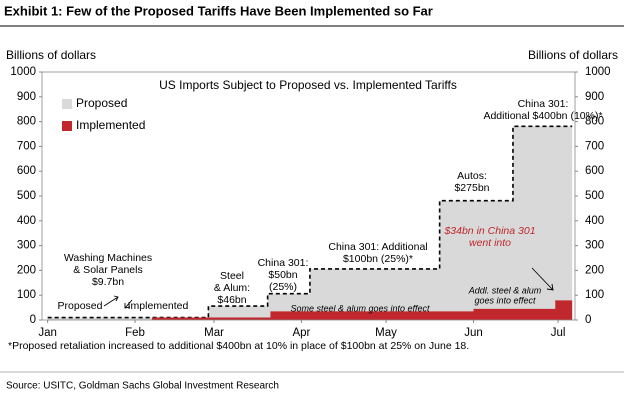 Image resolution: width=624 pixels, height=407 pixels. I want to click on annotation: goes into effect, so click(505, 300).